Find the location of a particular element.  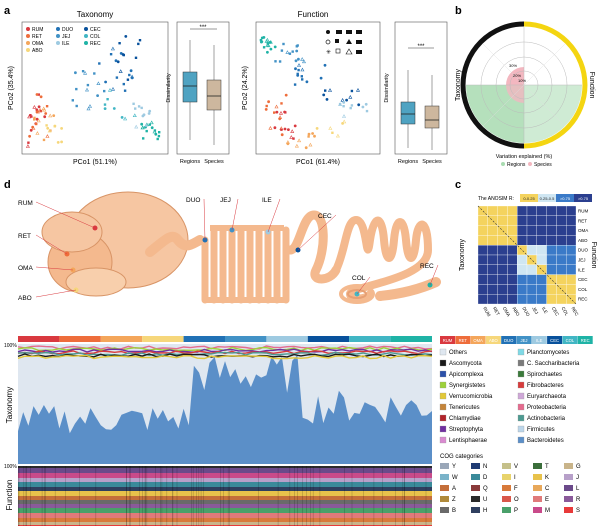

taxonomy-box-species is located at coordinates (214, 95).